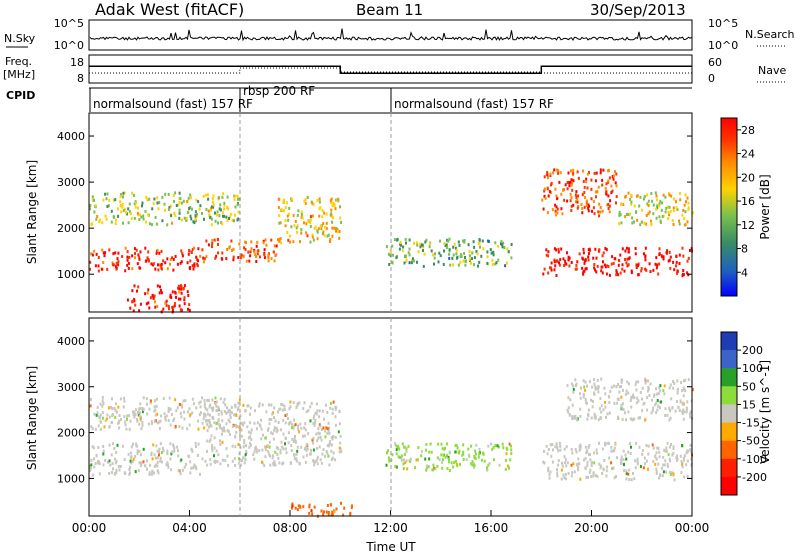  Describe the element at coordinates (390, 35) in the screenshot. I see `nsky-trace-line` at that location.